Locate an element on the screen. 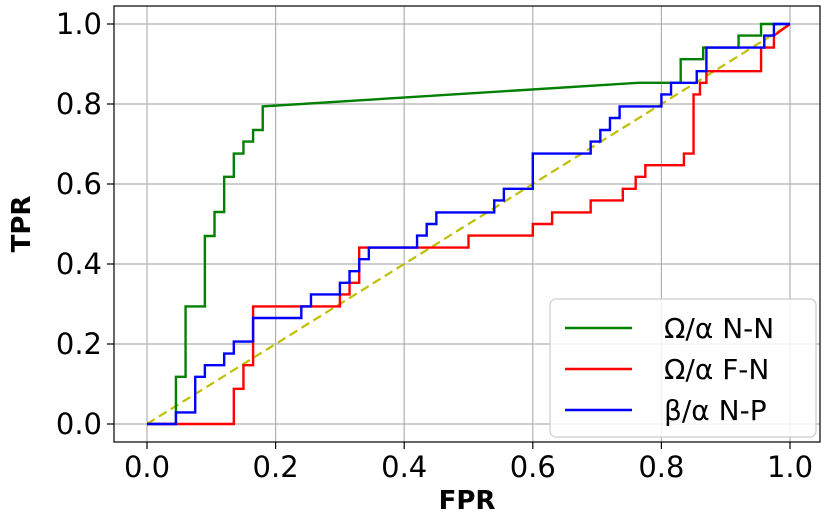  legend-label-2: Ω/α F-N is located at coordinates (716, 369).